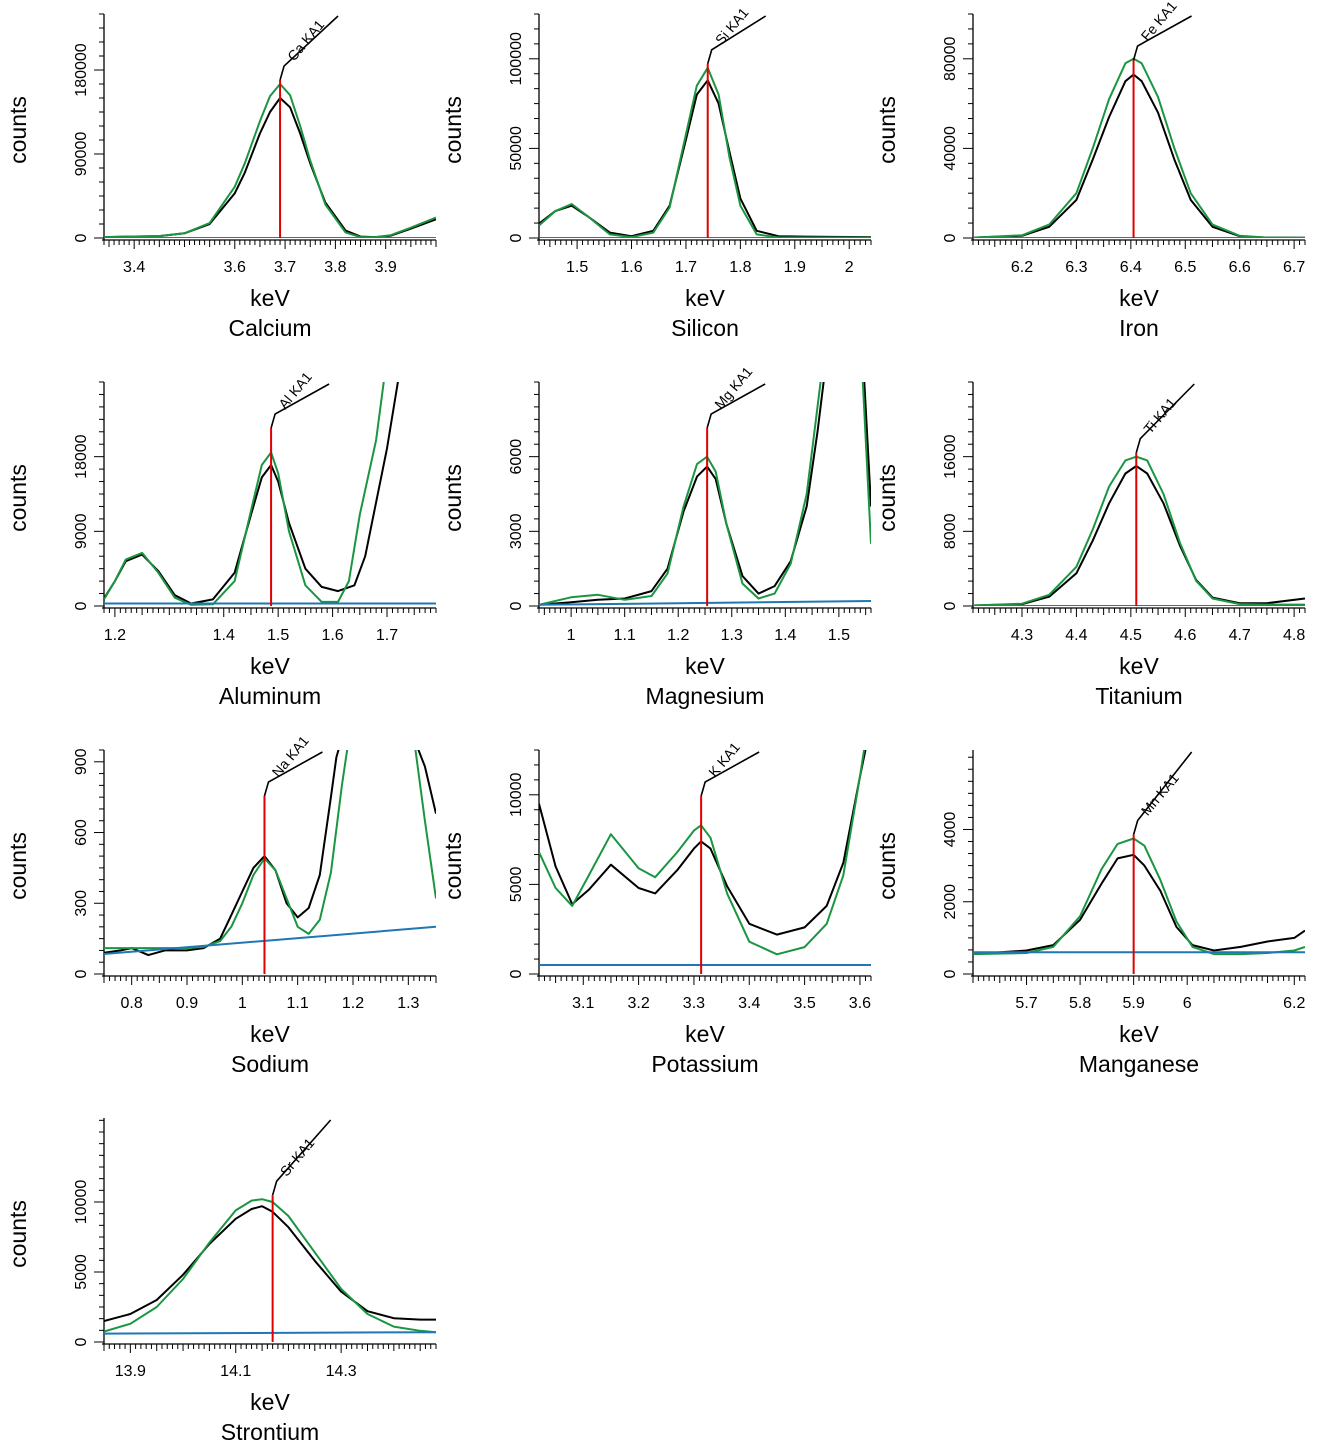 This screenshot has height=1452, width=1326. I want to click on x-tick-label: 1.4, so click(785, 635).